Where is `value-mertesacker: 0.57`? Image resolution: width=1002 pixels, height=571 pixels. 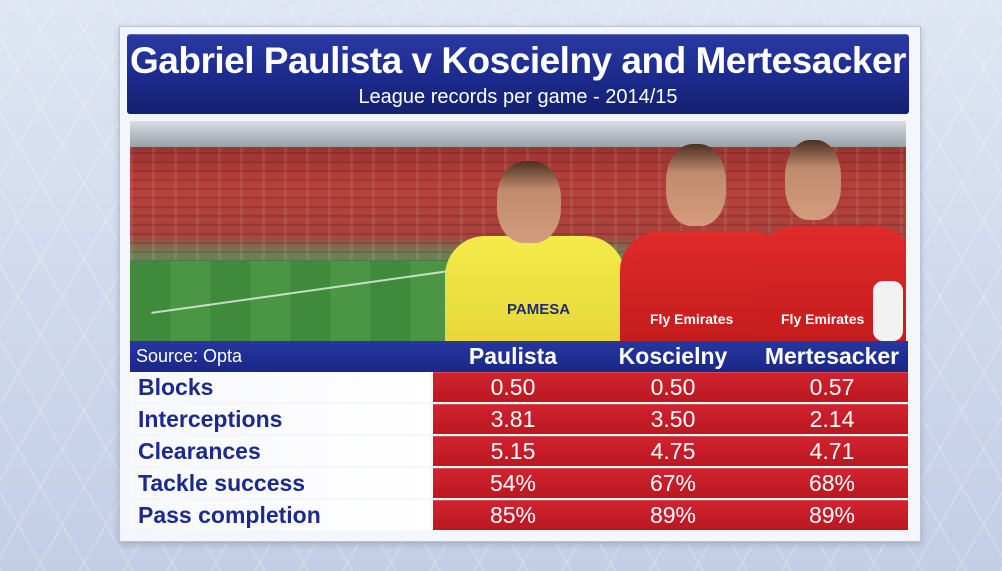
value-mertesacker: 0.57 is located at coordinates (832, 387).